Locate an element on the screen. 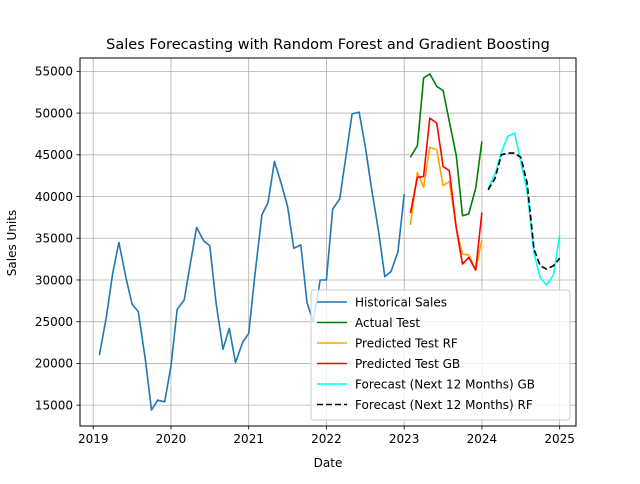 Image resolution: width=640 pixels, height=484 pixels. x-axis-ticks: 2019 2020 2021 2022 2023 2024 2025 is located at coordinates (326, 436).